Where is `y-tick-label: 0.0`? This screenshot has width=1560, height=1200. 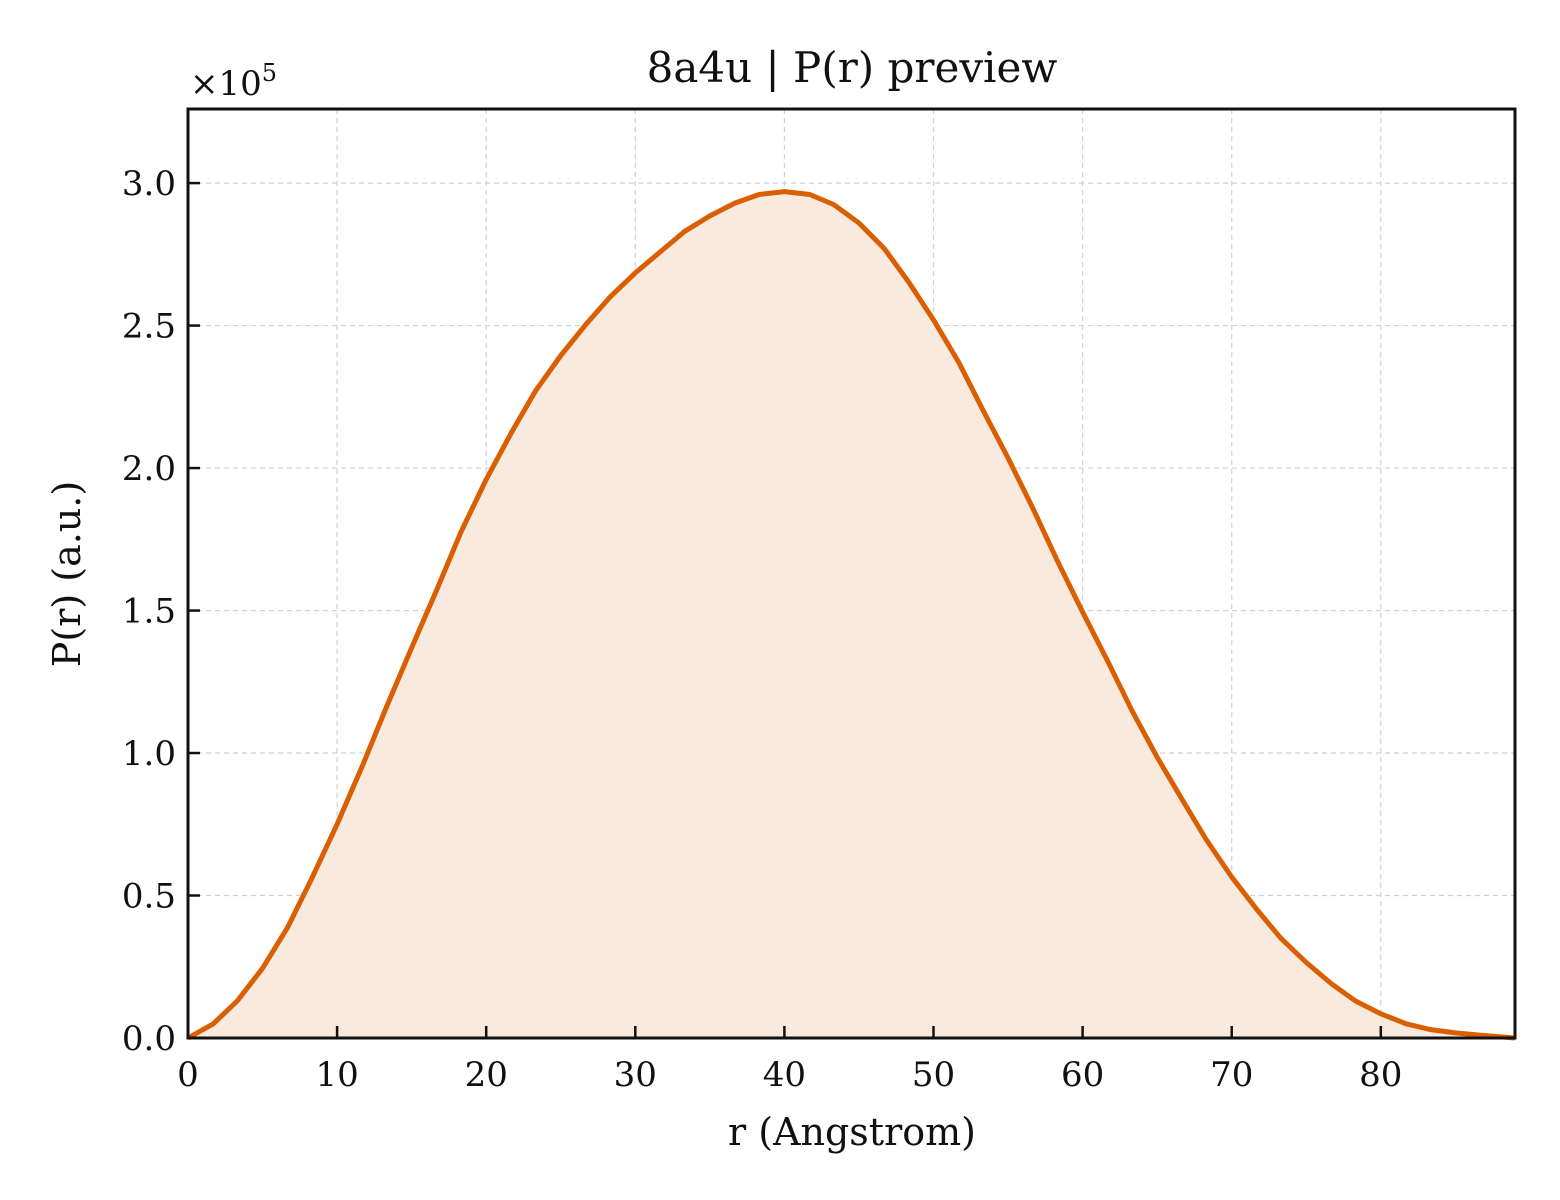
y-tick-label: 0.0 is located at coordinates (149, 1039).